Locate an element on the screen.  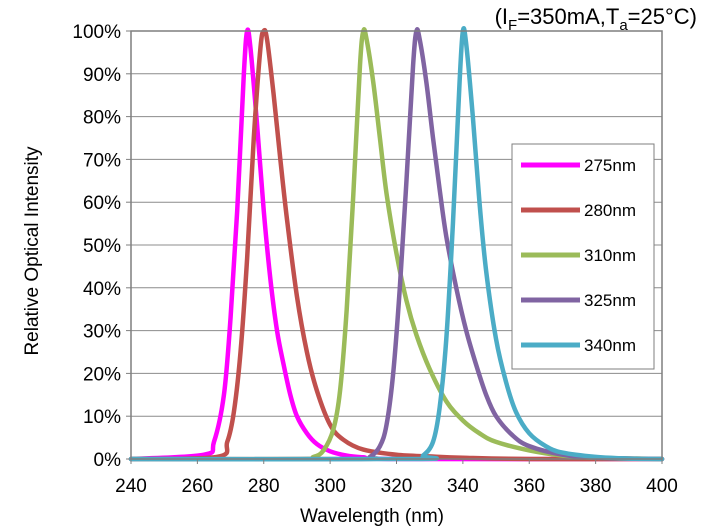
legend: 275nm 280nm 310nm 325nm 340nm is located at coordinates (583, 256).